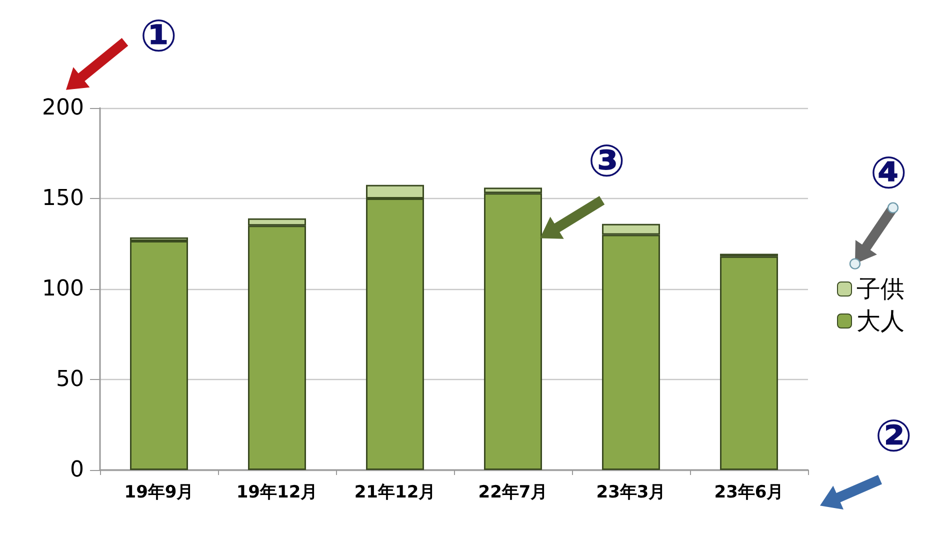 The image size is (944, 558). What do you see at coordinates (159, 492) in the screenshot?
I see `x-tick-label: 19年9月` at bounding box center [159, 492].